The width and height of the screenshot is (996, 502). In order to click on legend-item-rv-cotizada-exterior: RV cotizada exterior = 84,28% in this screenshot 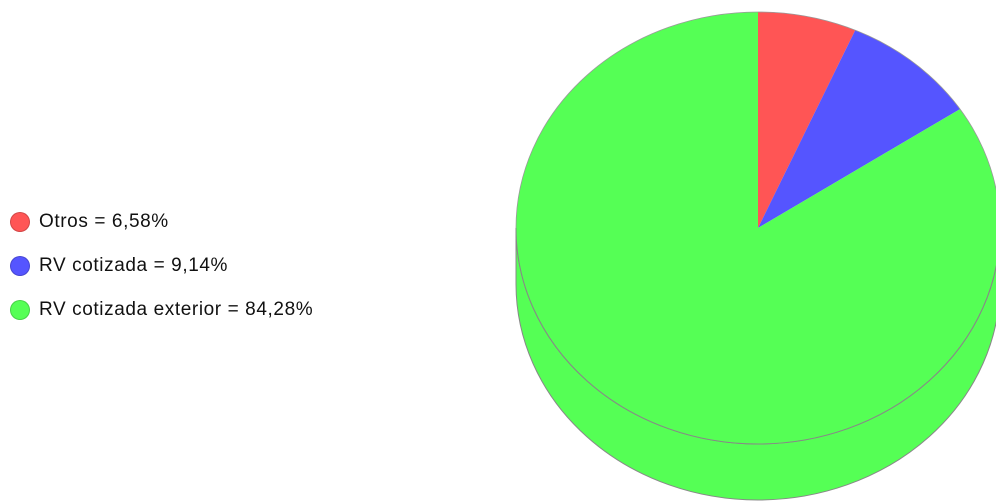, I will do `click(161, 310)`.